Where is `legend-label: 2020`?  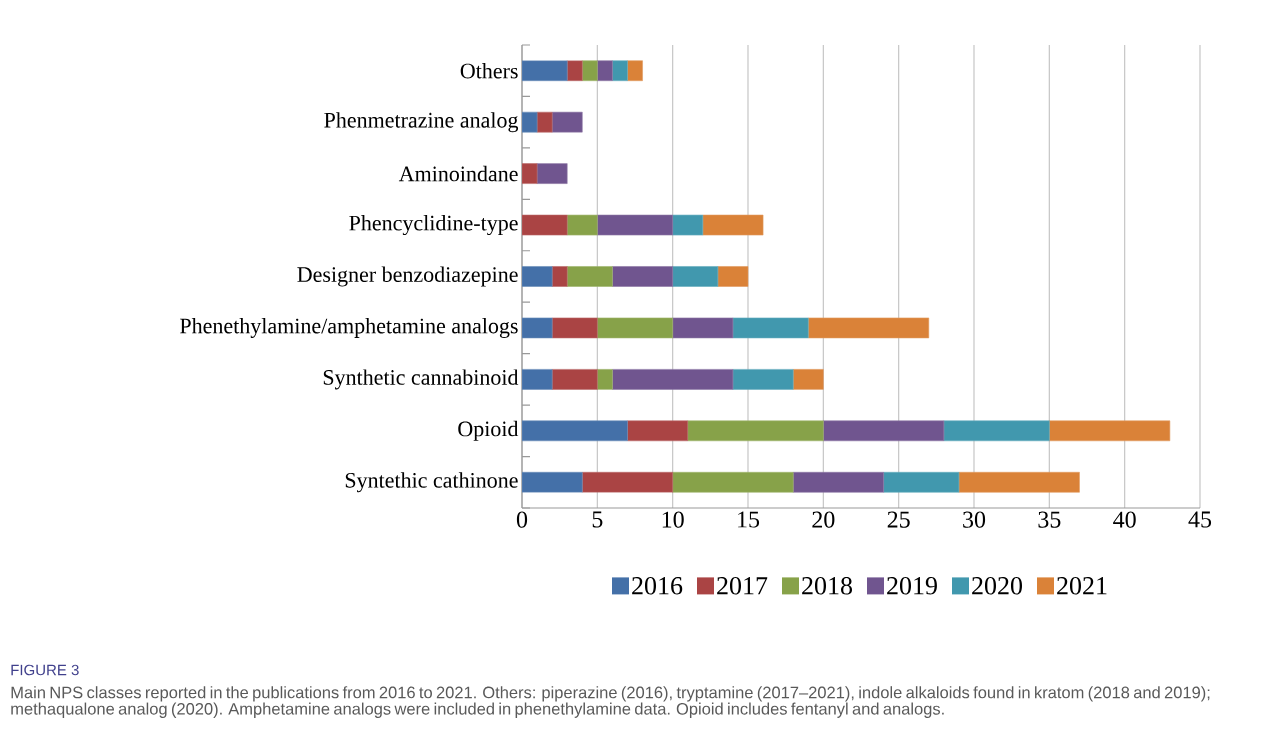 legend-label: 2020 is located at coordinates (997, 586).